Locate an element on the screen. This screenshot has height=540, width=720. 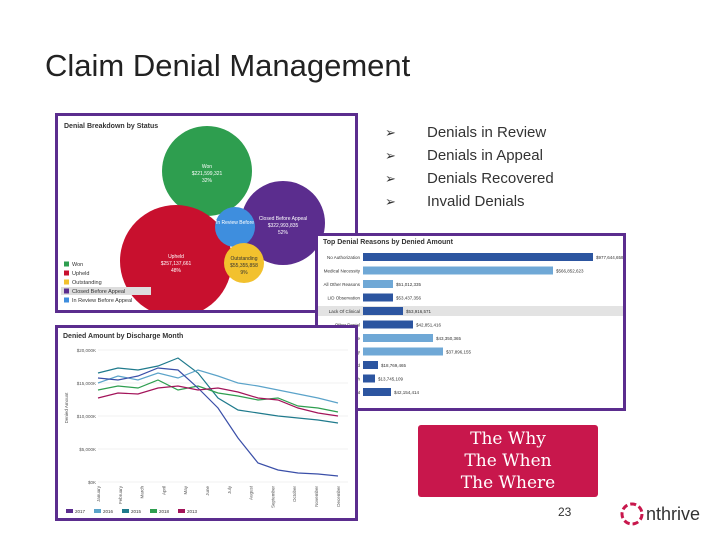
bubble-share: 52% is located at coordinates (283, 233).